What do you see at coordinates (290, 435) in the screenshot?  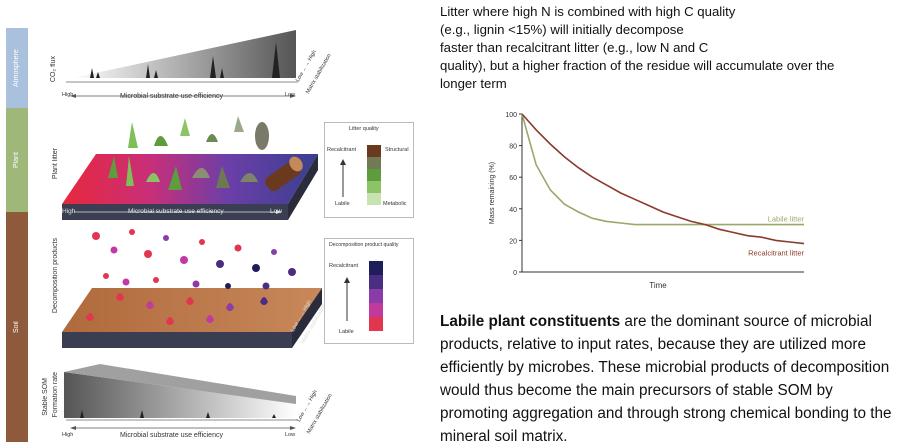 I see `som-axis-low: Low` at bounding box center [290, 435].